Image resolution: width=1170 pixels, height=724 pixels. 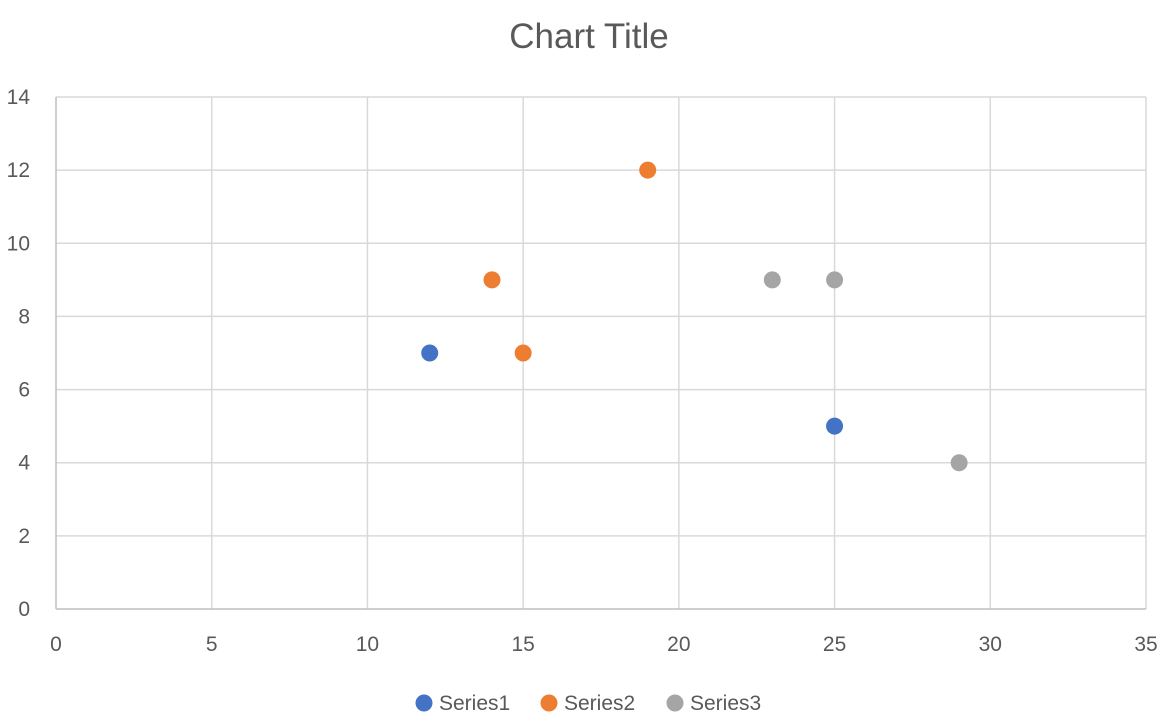 What do you see at coordinates (212, 644) in the screenshot?
I see `x-tick-label: 5` at bounding box center [212, 644].